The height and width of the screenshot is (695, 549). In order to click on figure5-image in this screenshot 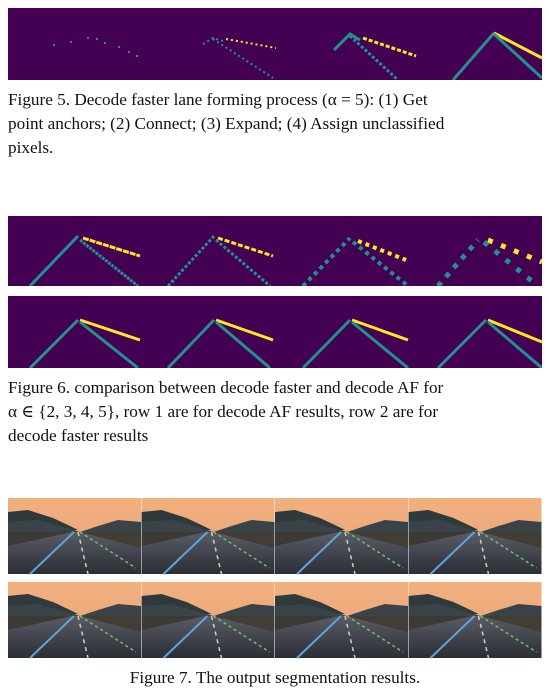, I will do `click(275, 44)`.